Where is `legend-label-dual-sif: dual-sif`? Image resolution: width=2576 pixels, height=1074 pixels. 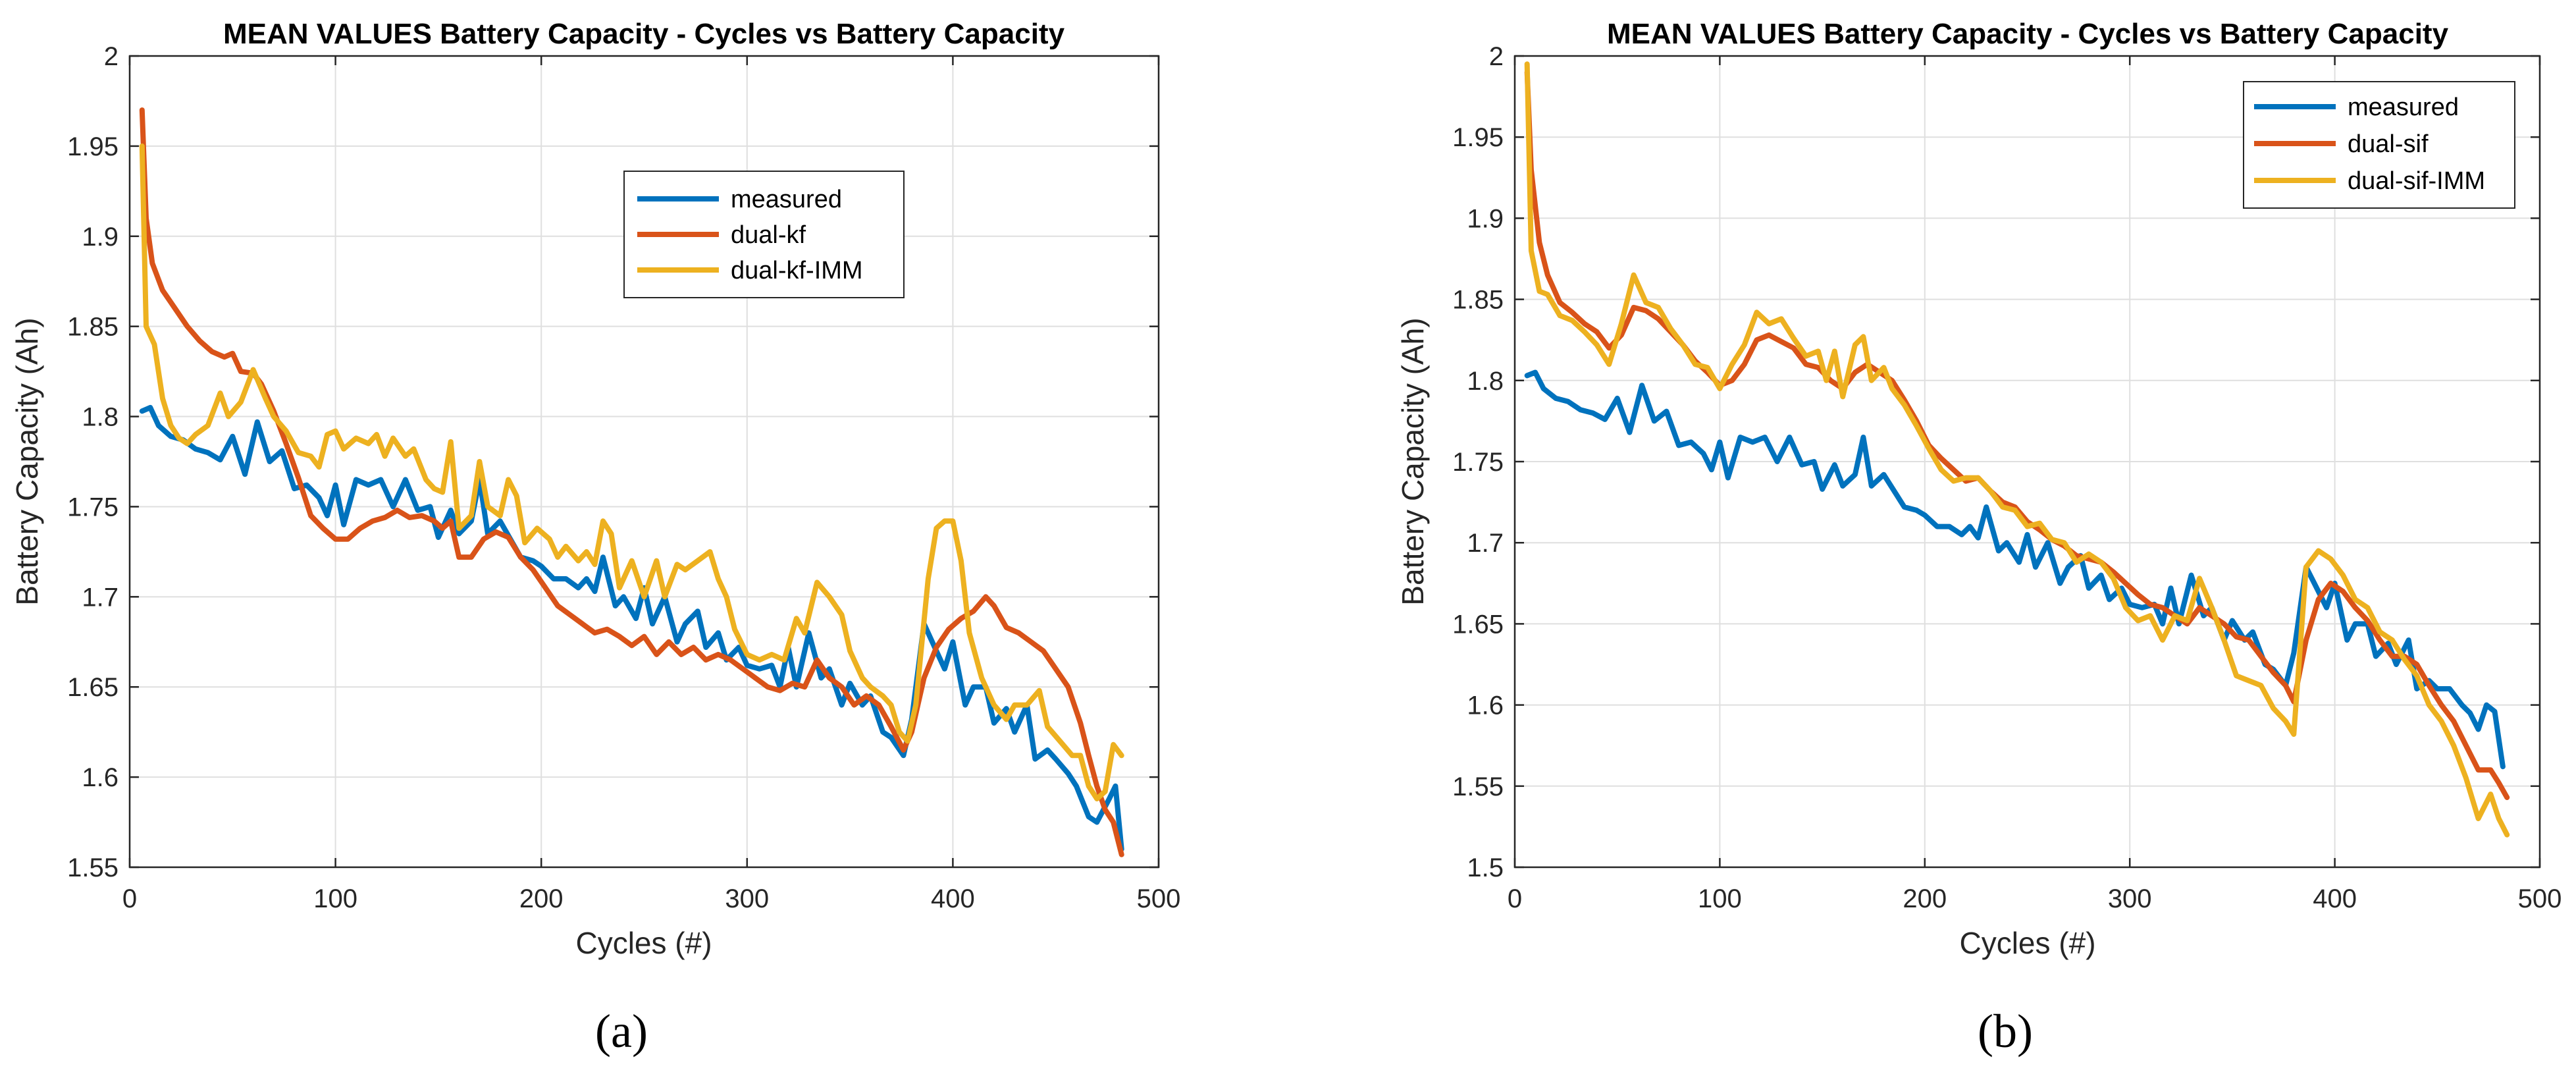
legend-label-dual-sif: dual-sif is located at coordinates (2388, 144).